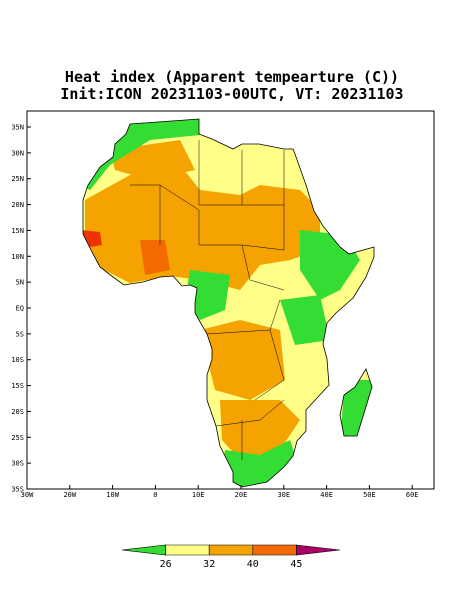 The image size is (463, 600). What do you see at coordinates (112, 495) in the screenshot?
I see `x-tick-label: 10W` at bounding box center [112, 495].